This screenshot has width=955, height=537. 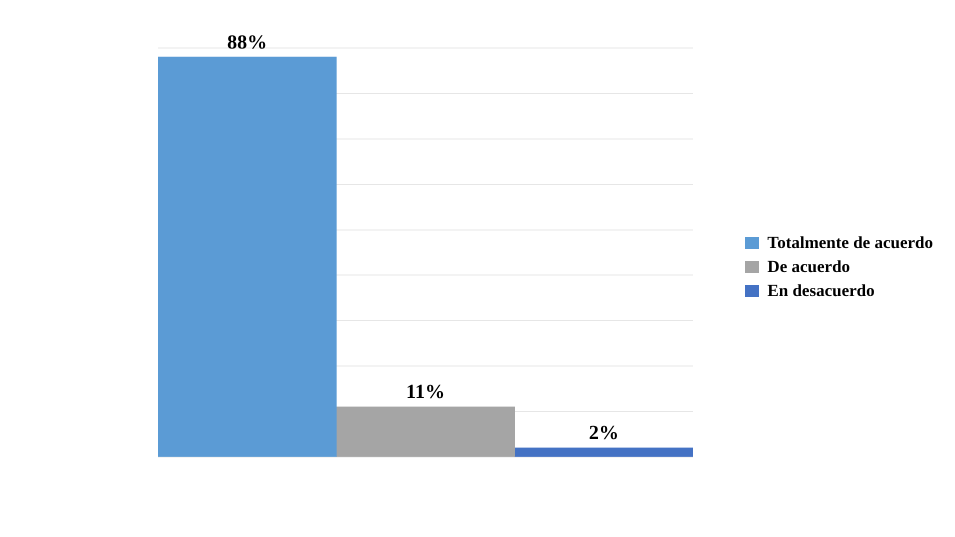 What do you see at coordinates (603, 433) in the screenshot?
I see `data-label: 2%` at bounding box center [603, 433].